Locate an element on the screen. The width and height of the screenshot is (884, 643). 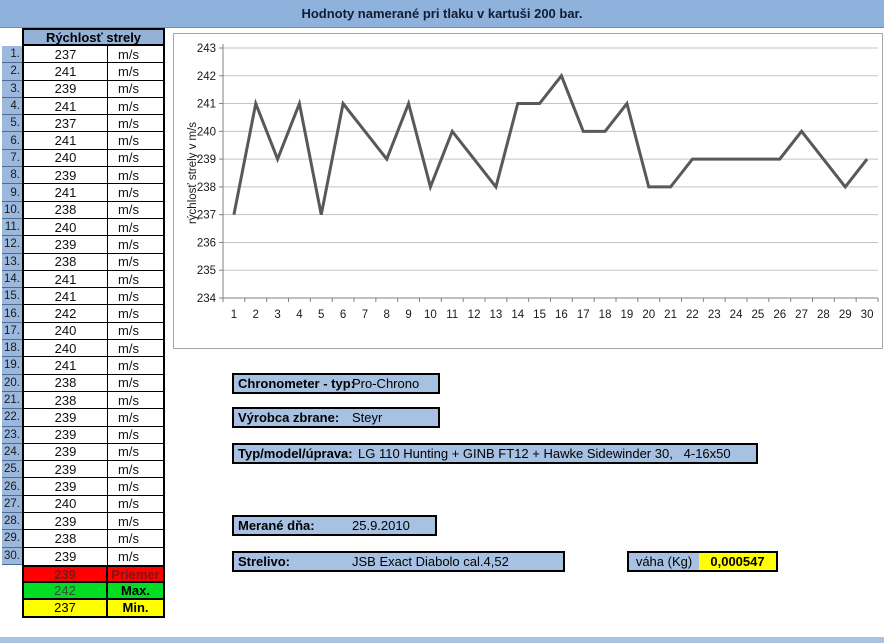
field-merane-dna-value: 25.9.2010 is located at coordinates (381, 525).